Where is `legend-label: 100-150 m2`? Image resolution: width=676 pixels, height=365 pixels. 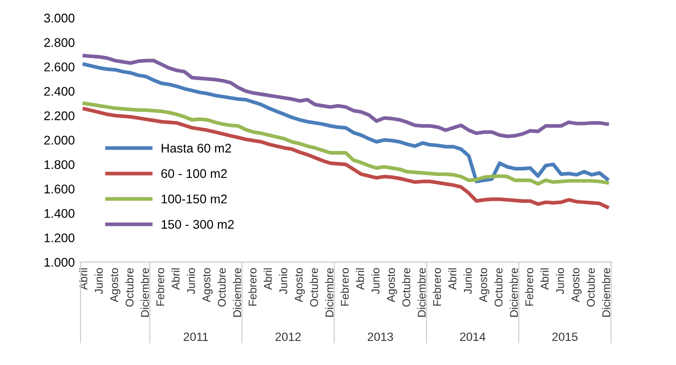
legend-label: 100-150 m2 is located at coordinates (194, 199).